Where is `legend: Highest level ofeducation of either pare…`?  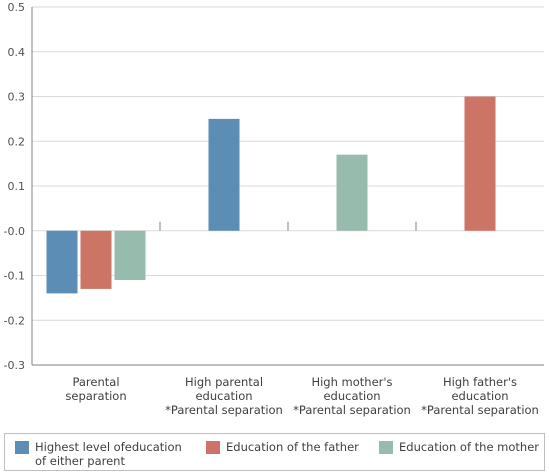
legend: Highest level ofeducation of either pare… is located at coordinates (274, 452).